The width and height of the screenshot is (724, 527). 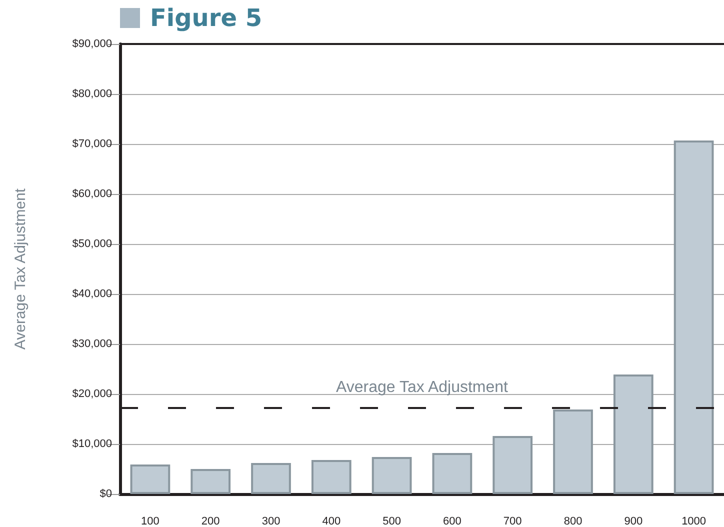 What do you see at coordinates (206, 18) in the screenshot?
I see `chart-title: Figure 5` at bounding box center [206, 18].